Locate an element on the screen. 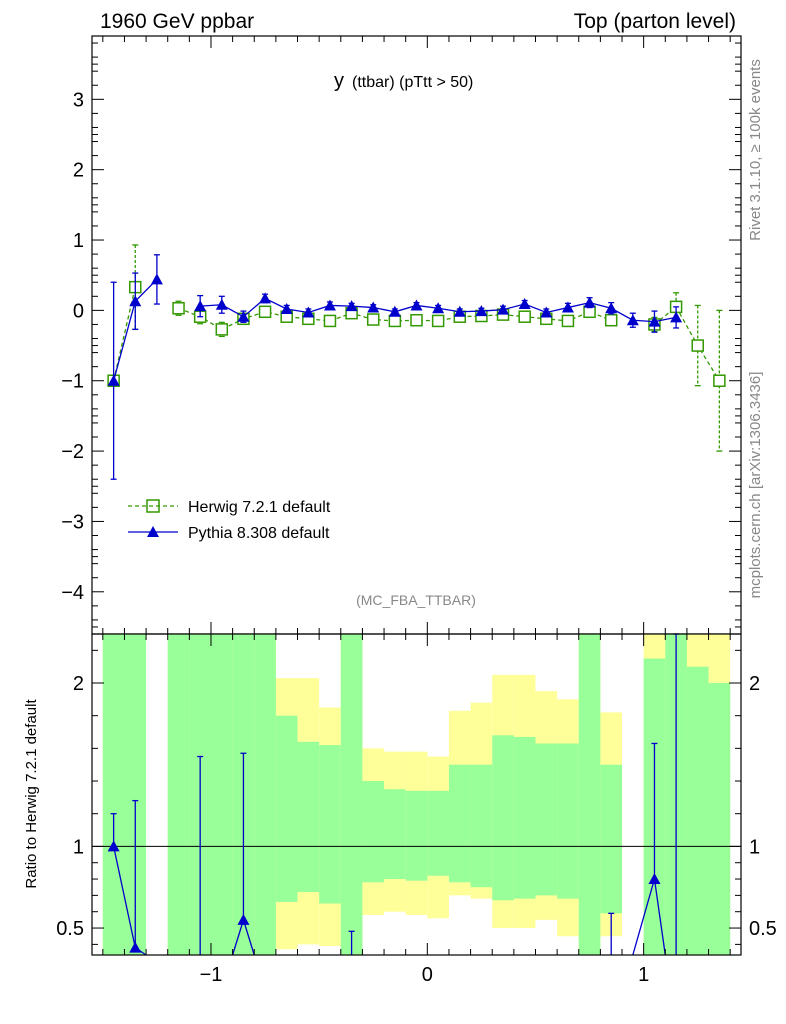 Image resolution: width=786 pixels, height=1024 pixels. header-right: Top (parton level) is located at coordinates (655, 21).